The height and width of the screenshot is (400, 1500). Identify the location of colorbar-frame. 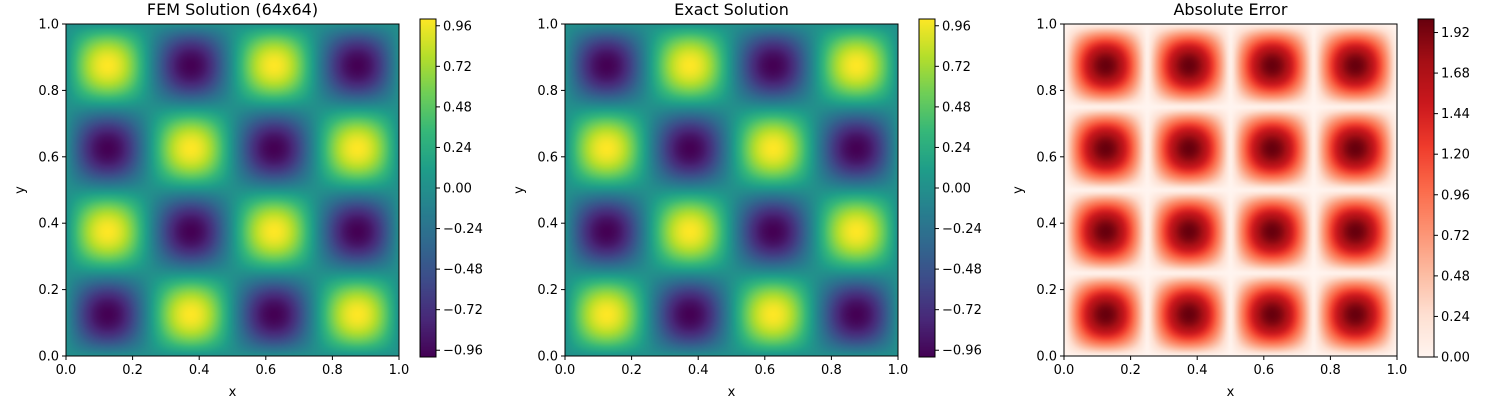
(1426, 188).